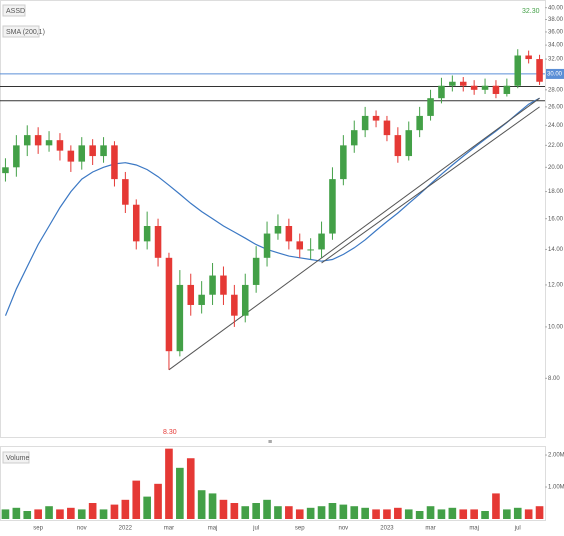 This screenshot has width=564, height=536. Describe the element at coordinates (387, 529) in the screenshot. I see `x-tick-label: 2023` at that location.